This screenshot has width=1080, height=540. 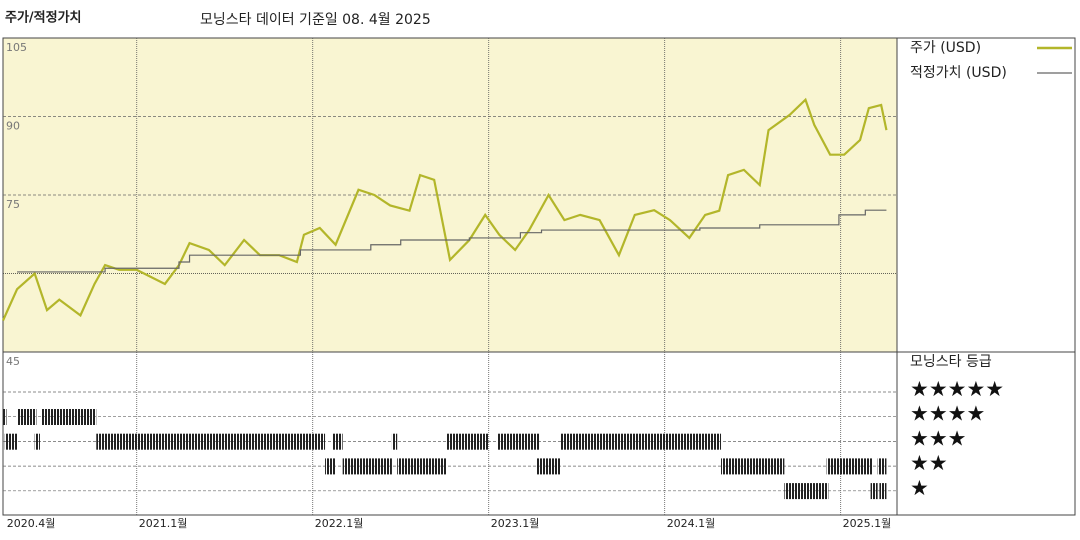 I want to click on y-tick-label: 90, so click(x=13, y=126).